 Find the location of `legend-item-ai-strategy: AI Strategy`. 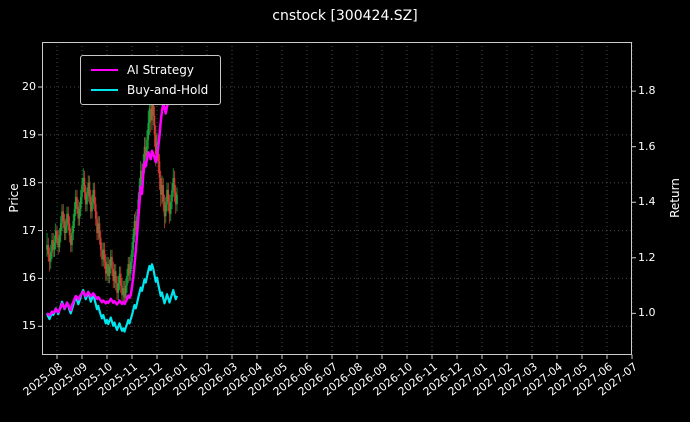

legend-item-ai-strategy: AI Strategy is located at coordinates (149, 70).